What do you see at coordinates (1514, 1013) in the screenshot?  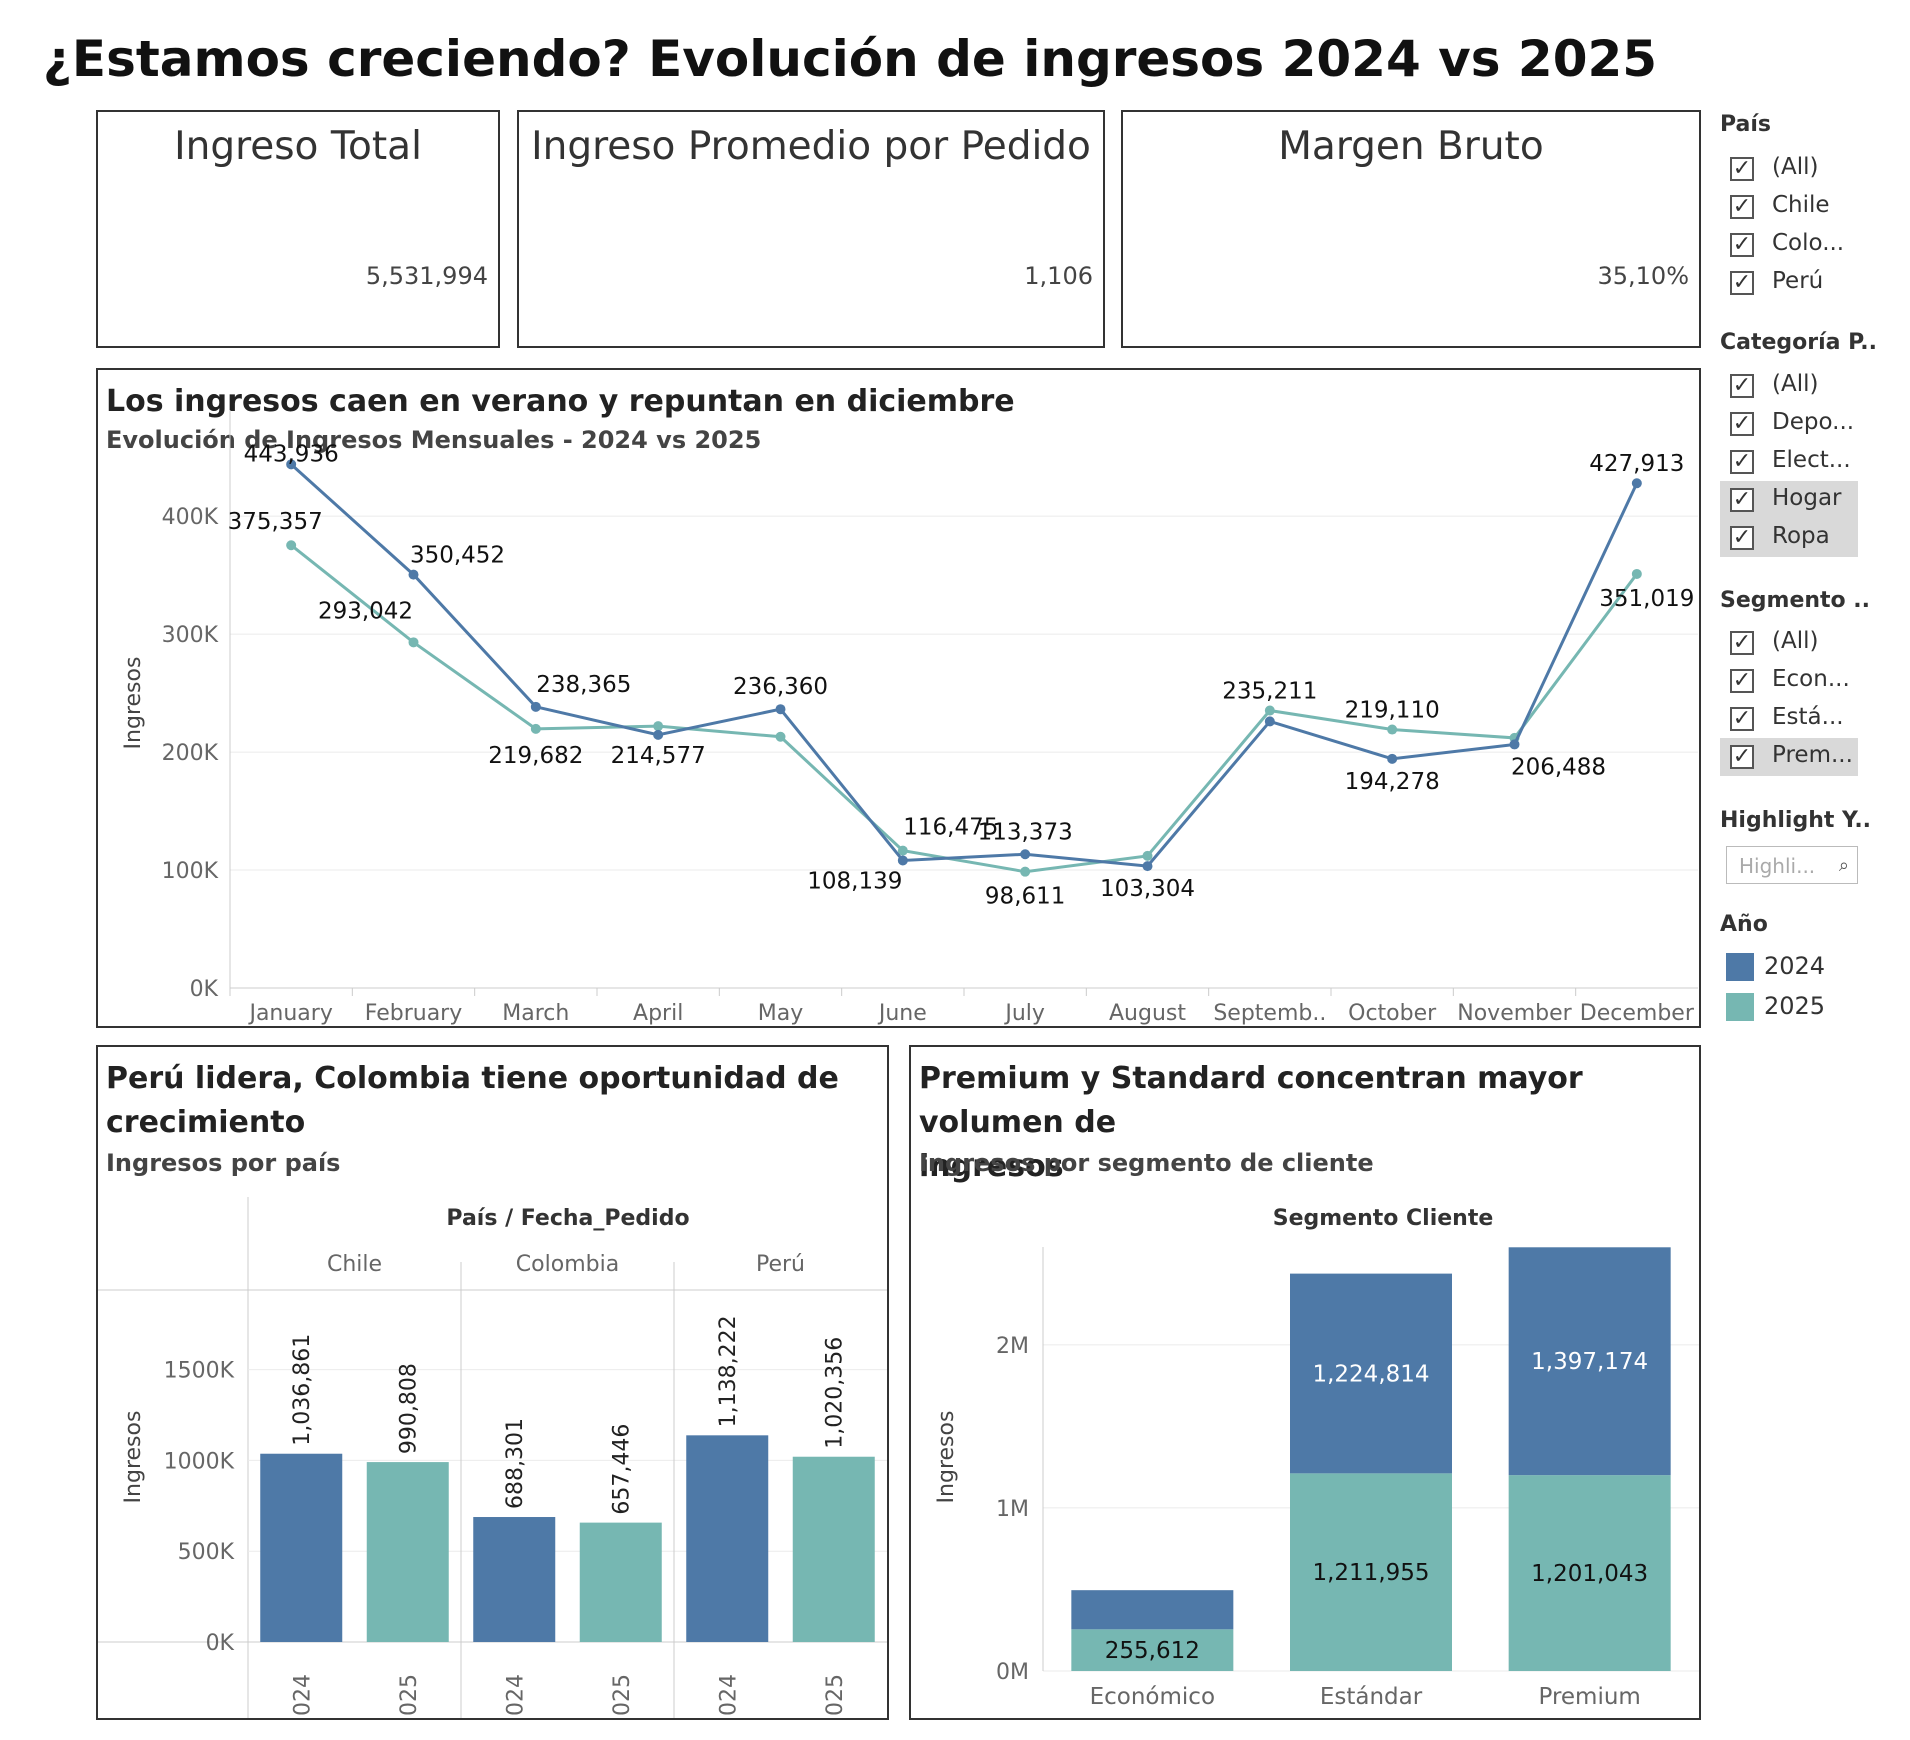 I see `x-tick-label: November` at bounding box center [1514, 1013].